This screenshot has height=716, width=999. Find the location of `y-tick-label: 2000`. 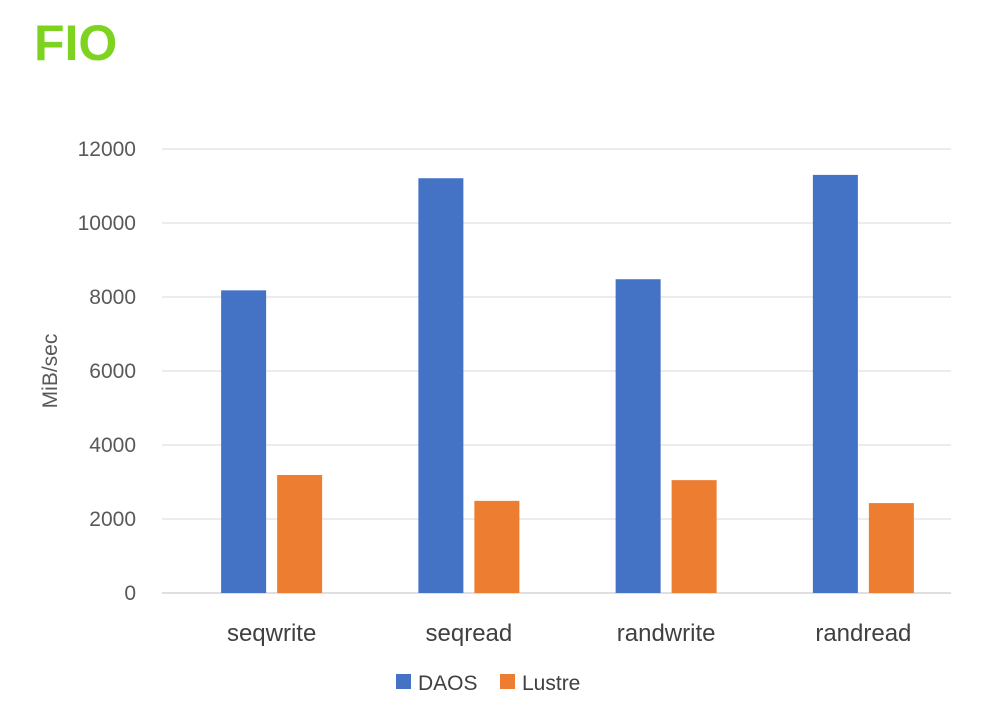

y-tick-label: 2000 is located at coordinates (112, 519).